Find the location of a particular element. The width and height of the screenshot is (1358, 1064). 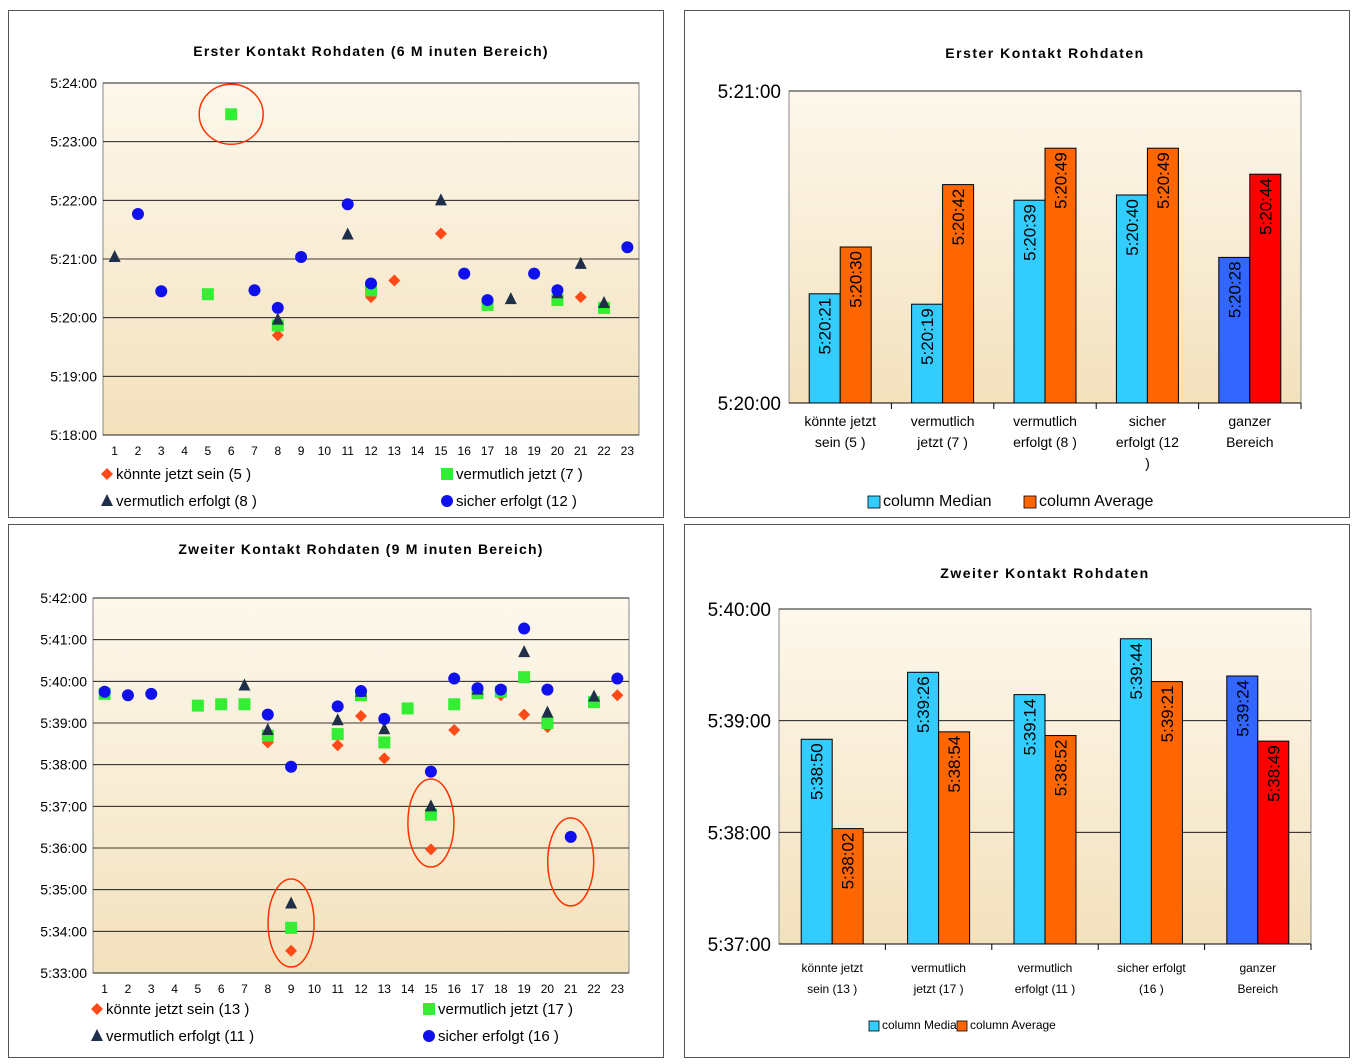

y-tick-label: 5:19:00 is located at coordinates (73, 376).